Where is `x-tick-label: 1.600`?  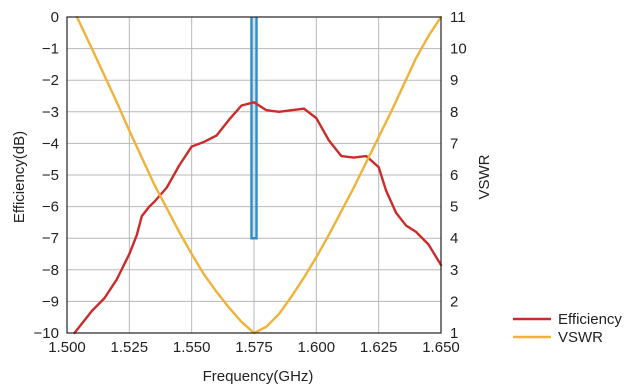 x-tick-label: 1.600 is located at coordinates (317, 347).